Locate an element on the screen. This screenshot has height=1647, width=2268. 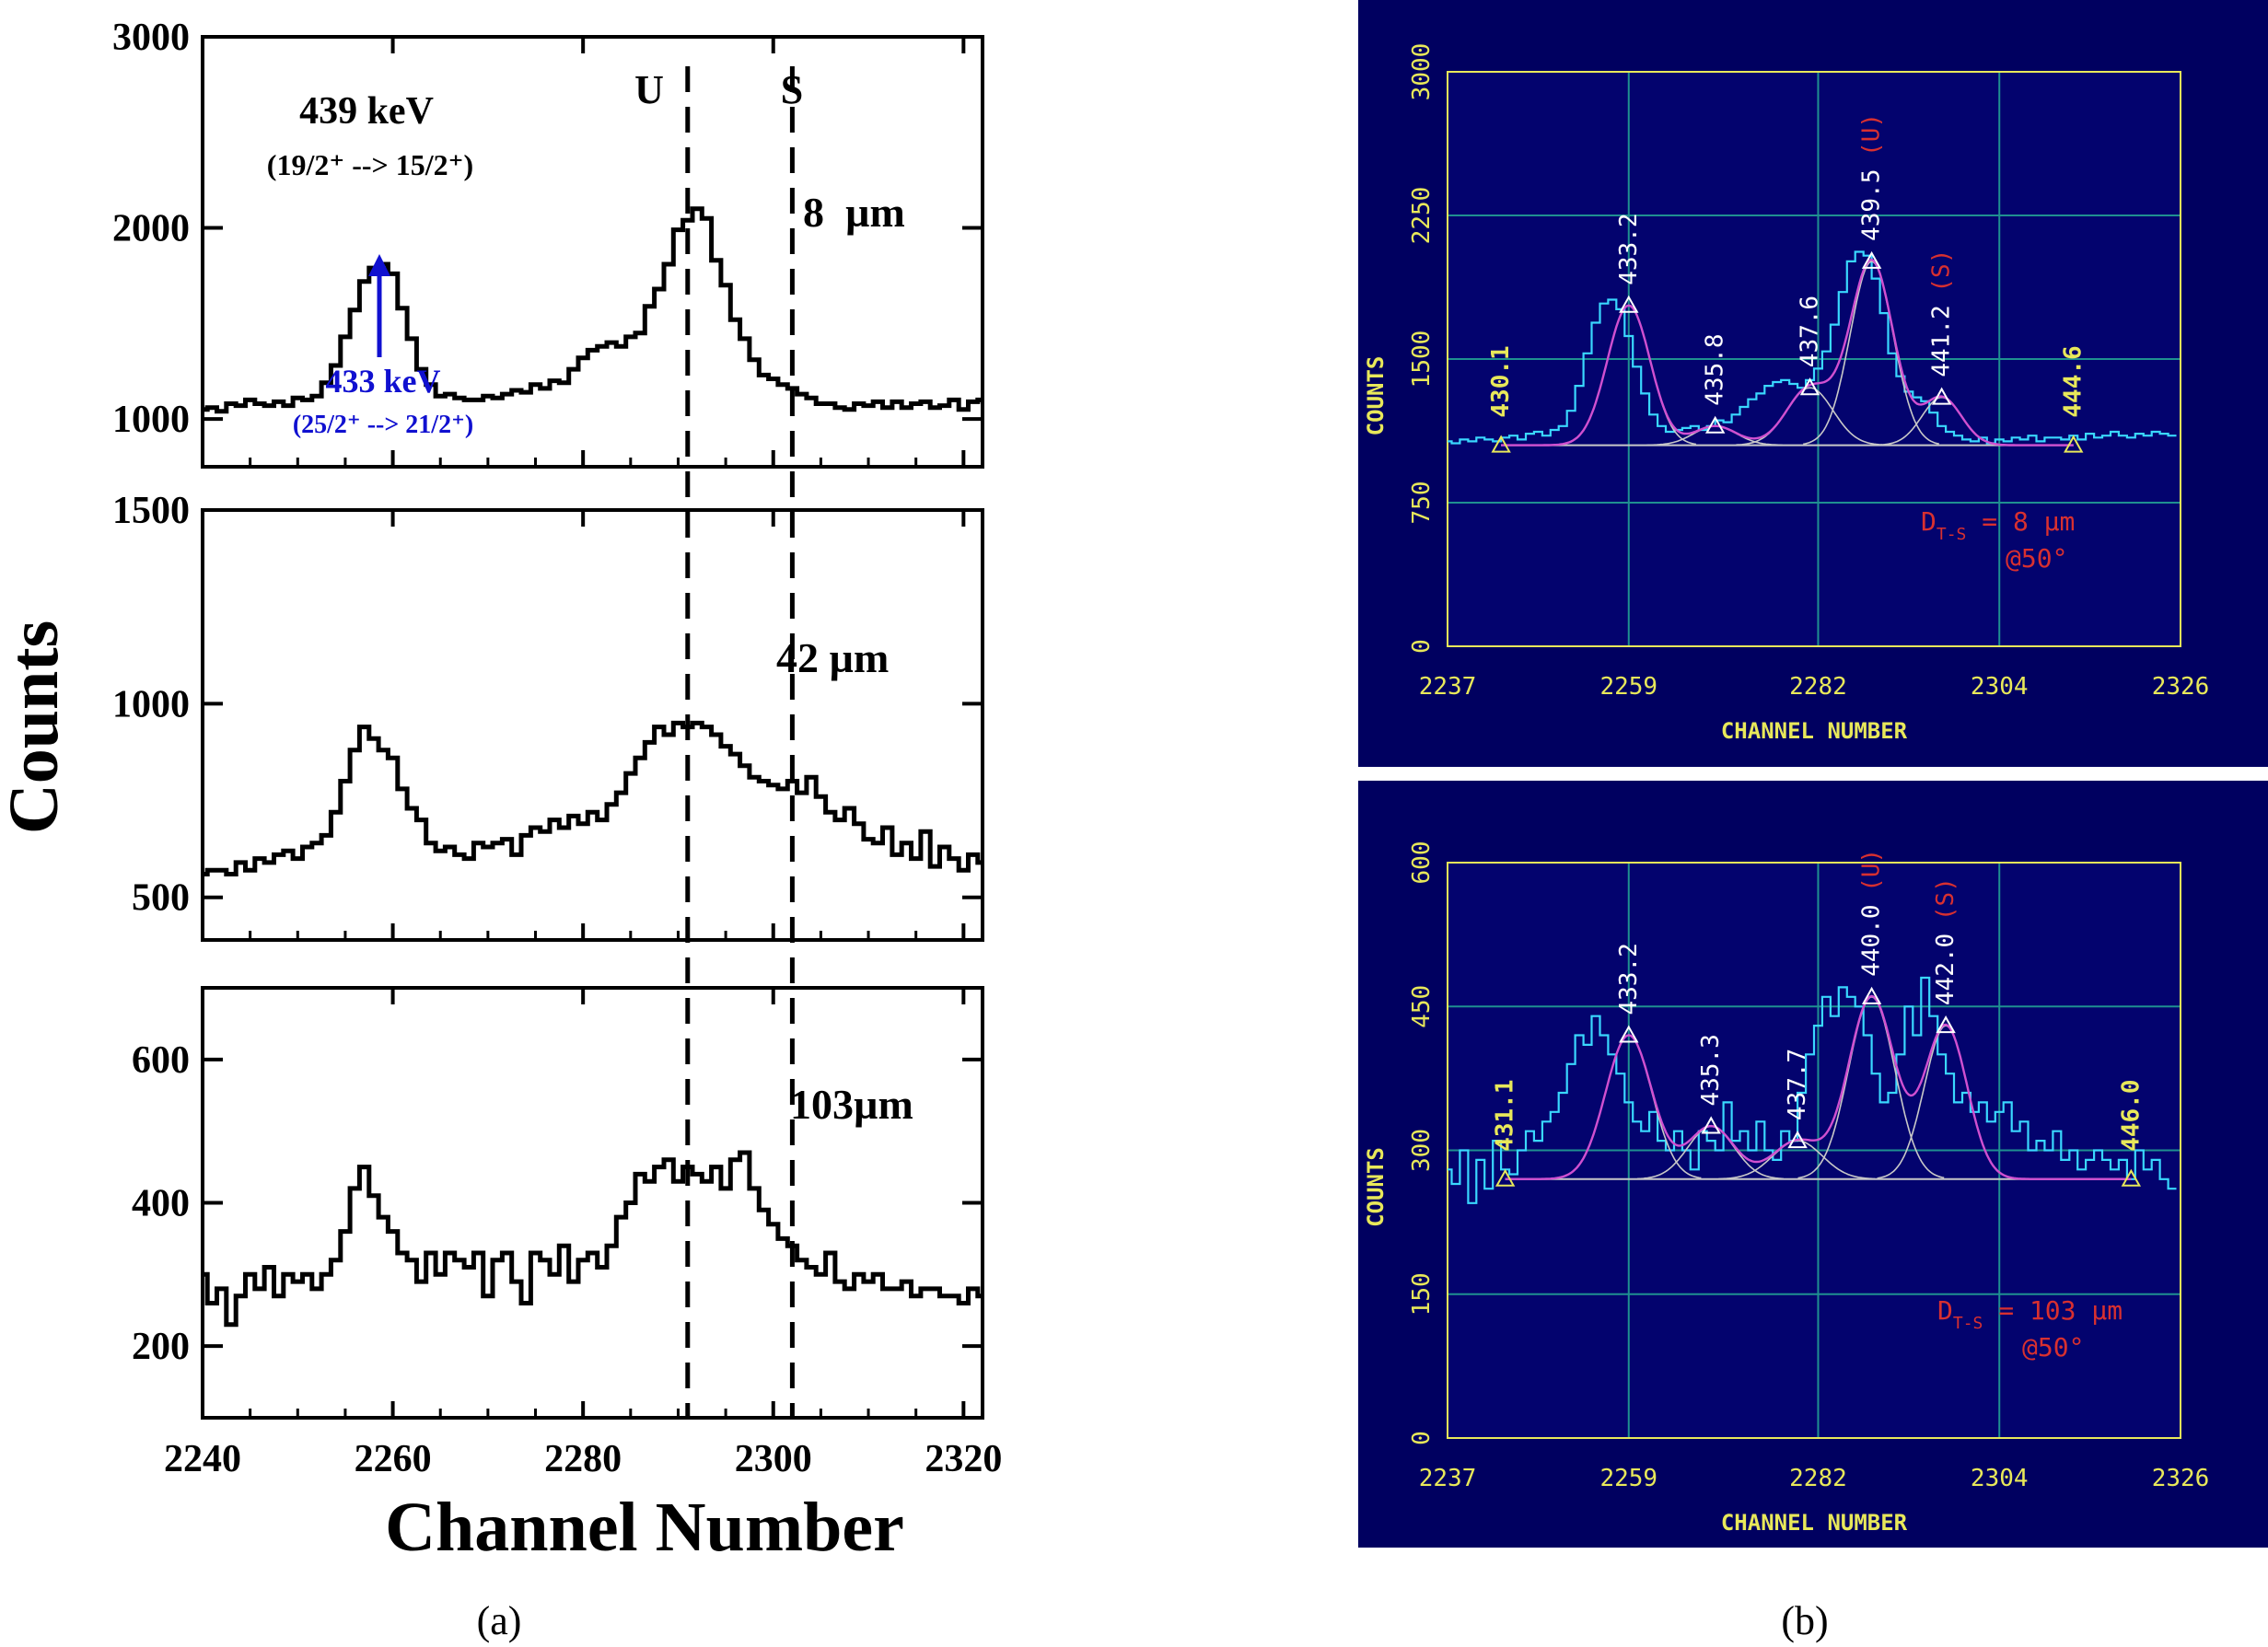
chart-a-panel-label-8um: 8 µm is located at coordinates (854, 212).